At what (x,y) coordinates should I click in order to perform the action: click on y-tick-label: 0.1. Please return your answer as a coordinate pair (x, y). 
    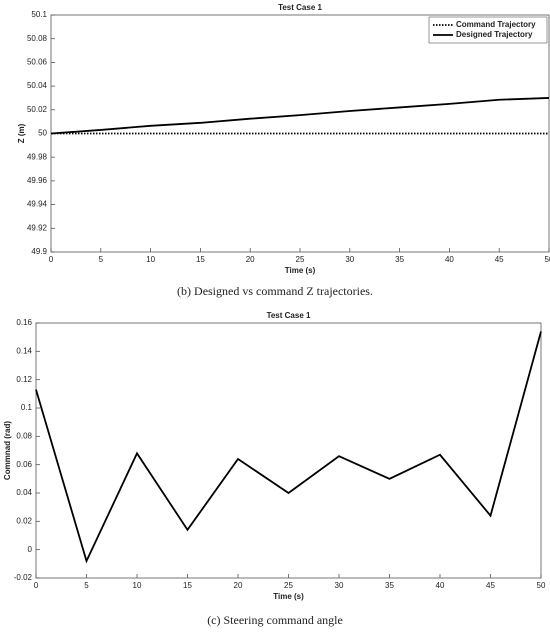
    Looking at the image, I should click on (27, 407).